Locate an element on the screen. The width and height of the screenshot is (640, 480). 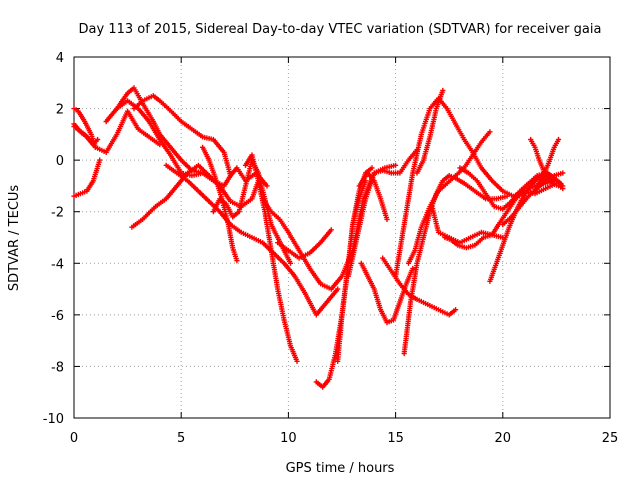
y-tick-label: -4 is located at coordinates (57, 264).